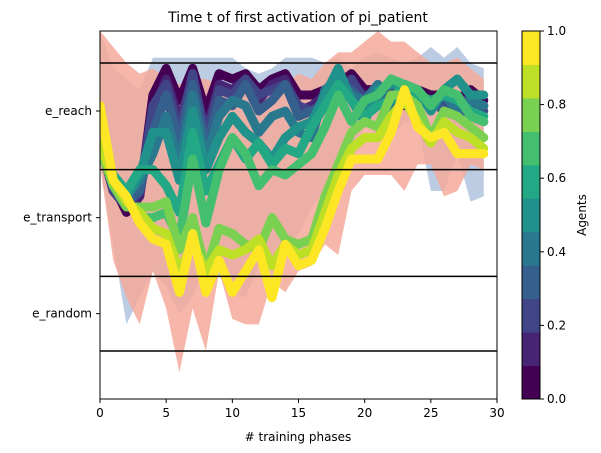  Describe the element at coordinates (62, 314) in the screenshot. I see `y-tick-label: e_random` at that location.